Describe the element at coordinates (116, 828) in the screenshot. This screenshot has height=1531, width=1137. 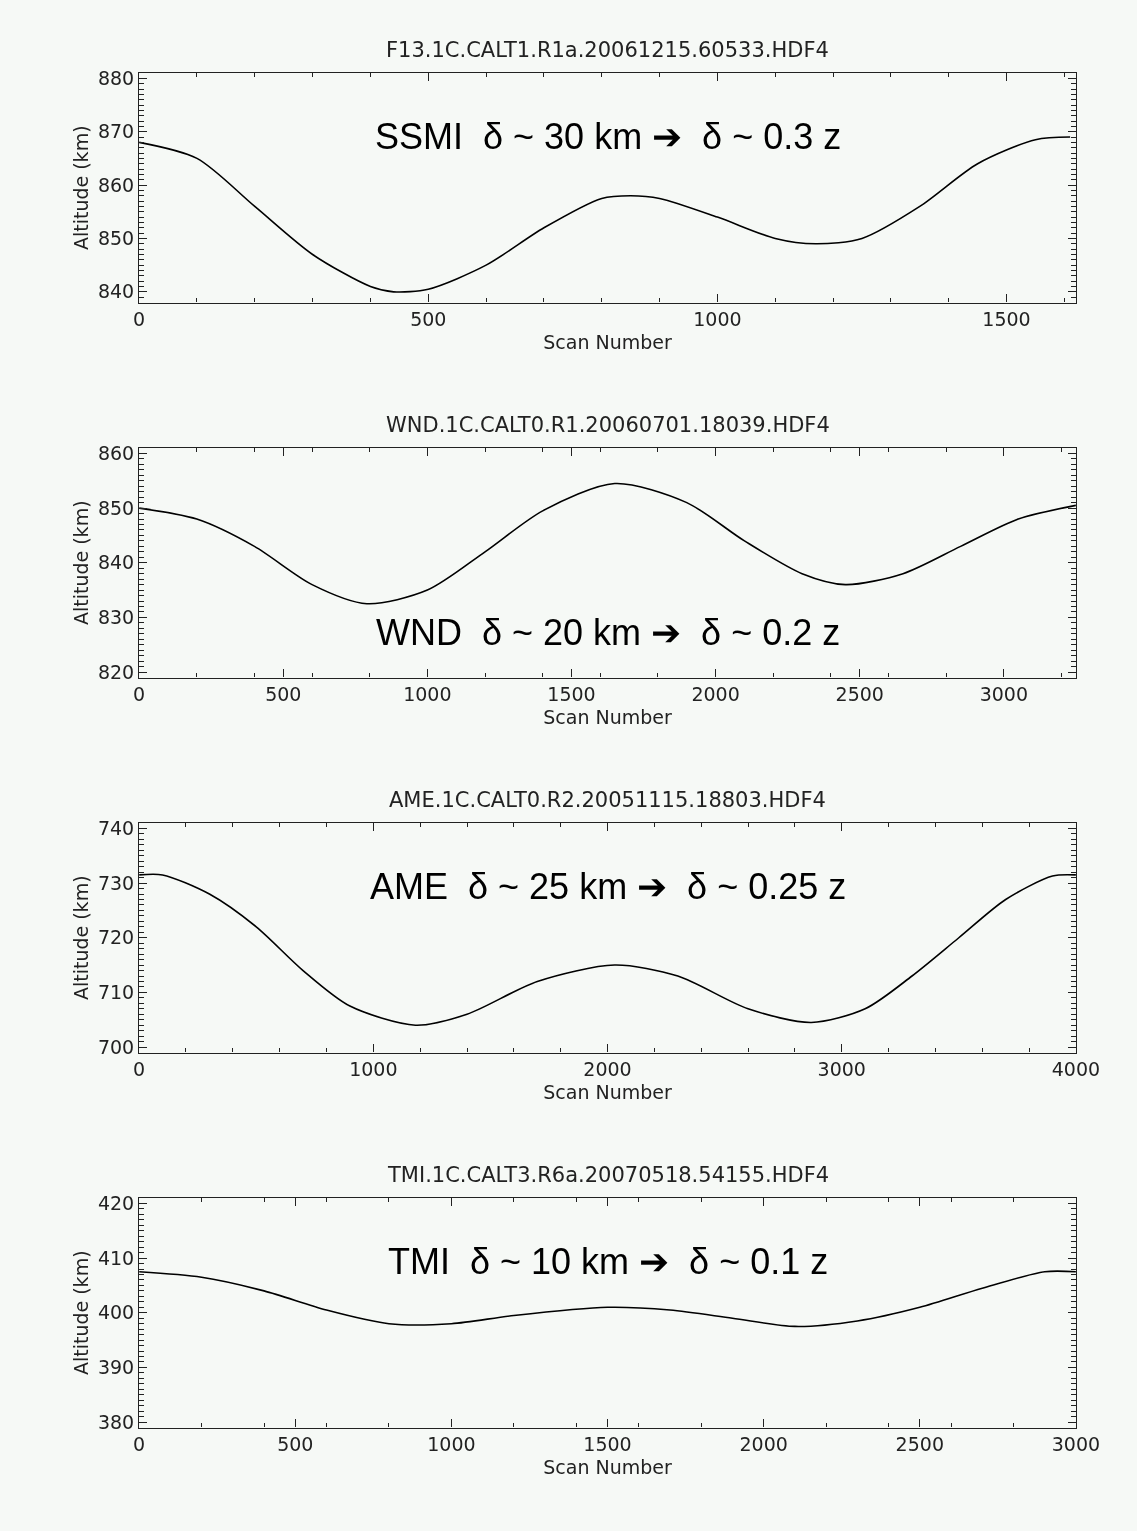
I see `y-tick-label: 740` at that location.